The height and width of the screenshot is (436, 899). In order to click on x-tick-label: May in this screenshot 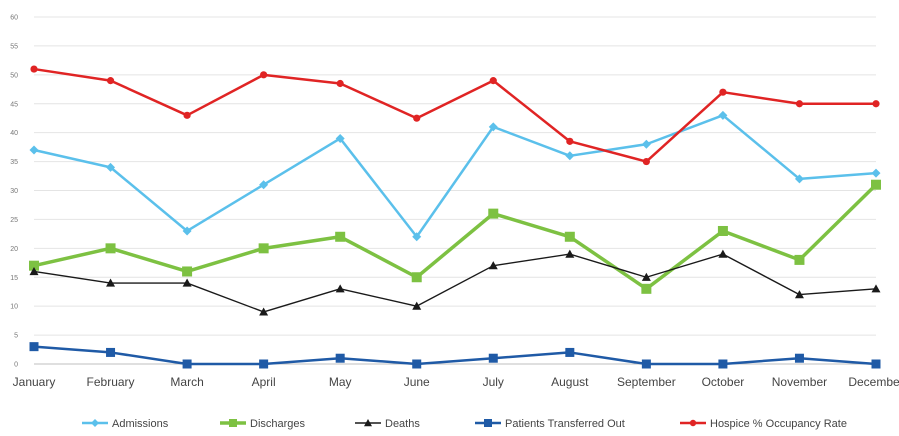, I will do `click(340, 382)`.